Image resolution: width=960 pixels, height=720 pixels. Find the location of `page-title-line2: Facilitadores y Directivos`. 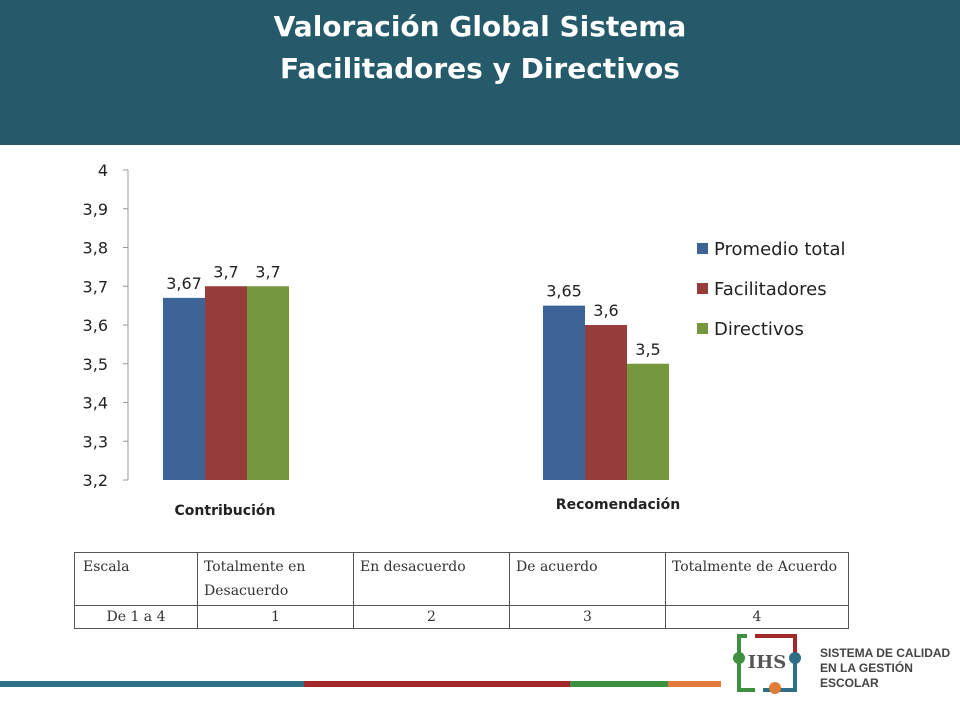

page-title-line2: Facilitadores y Directivos is located at coordinates (480, 68).